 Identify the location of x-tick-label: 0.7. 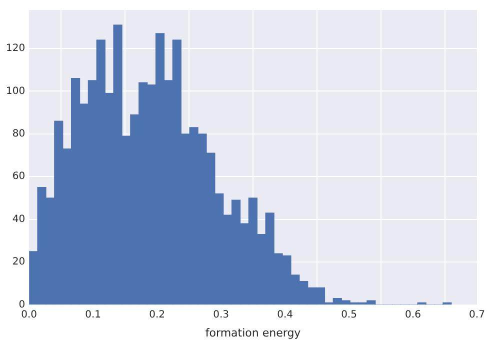
(477, 314).